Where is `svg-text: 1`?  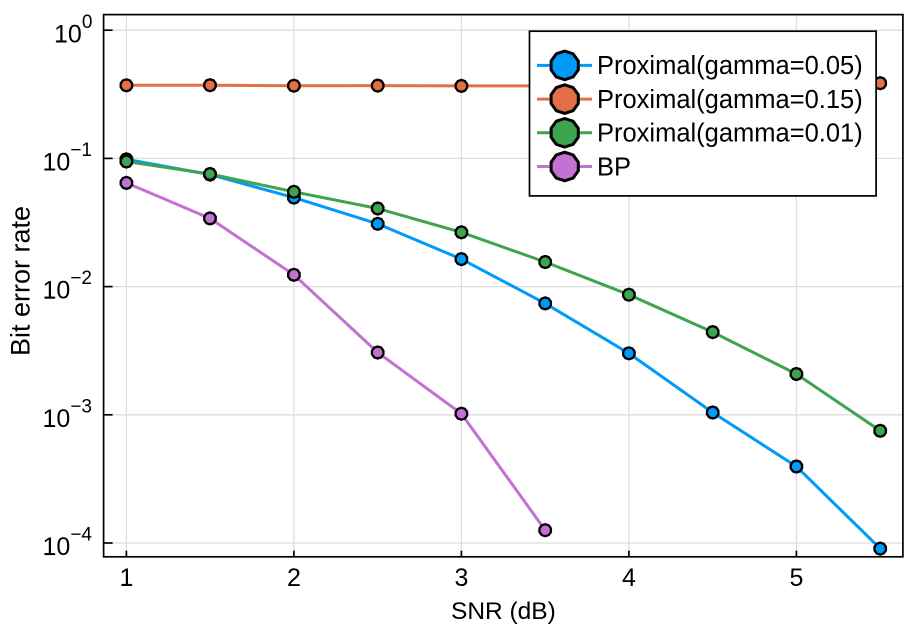
svg-text: 1 is located at coordinates (126, 578).